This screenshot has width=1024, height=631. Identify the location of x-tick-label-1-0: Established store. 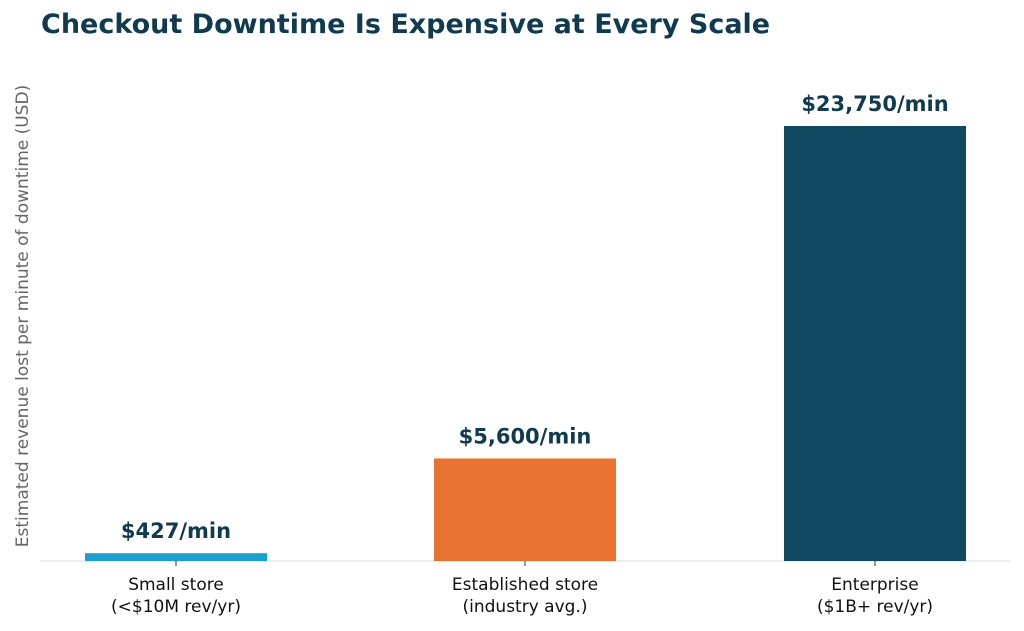
(525, 585).